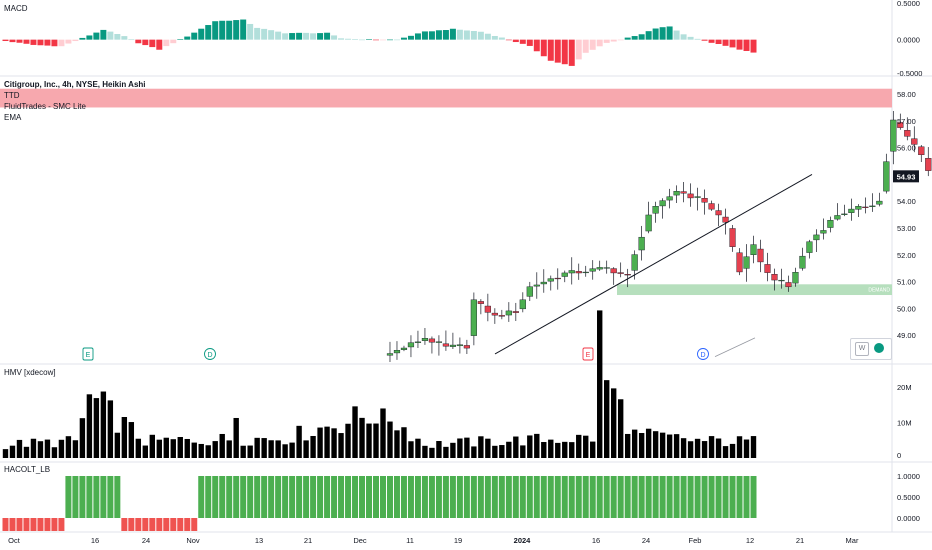 The height and width of the screenshot is (550, 932). What do you see at coordinates (14, 540) in the screenshot?
I see `time-tick-0: Oct` at bounding box center [14, 540].